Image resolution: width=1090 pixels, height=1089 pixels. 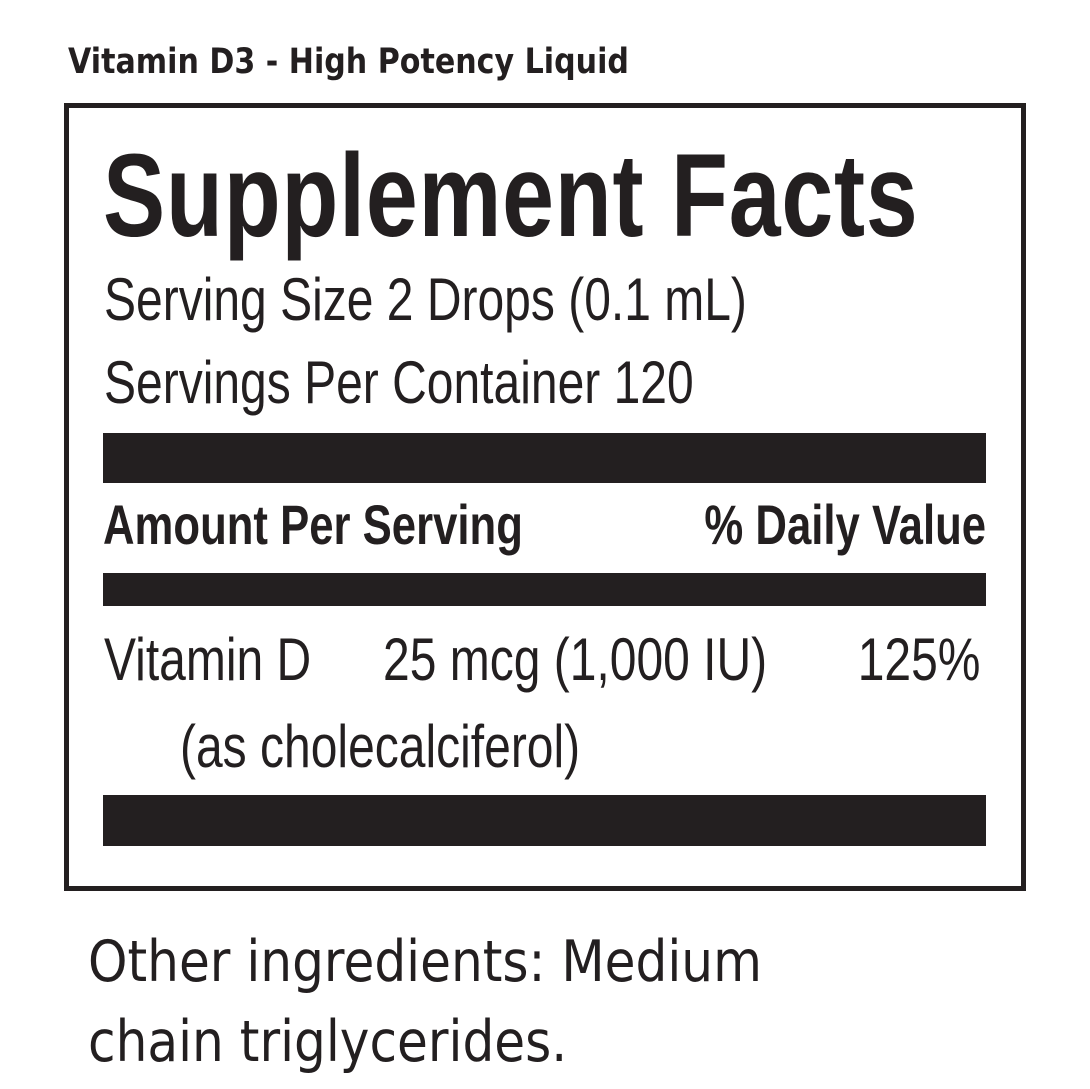 What do you see at coordinates (380, 746) in the screenshot?
I see `nutrient-source: (as cholecalciferol)` at bounding box center [380, 746].